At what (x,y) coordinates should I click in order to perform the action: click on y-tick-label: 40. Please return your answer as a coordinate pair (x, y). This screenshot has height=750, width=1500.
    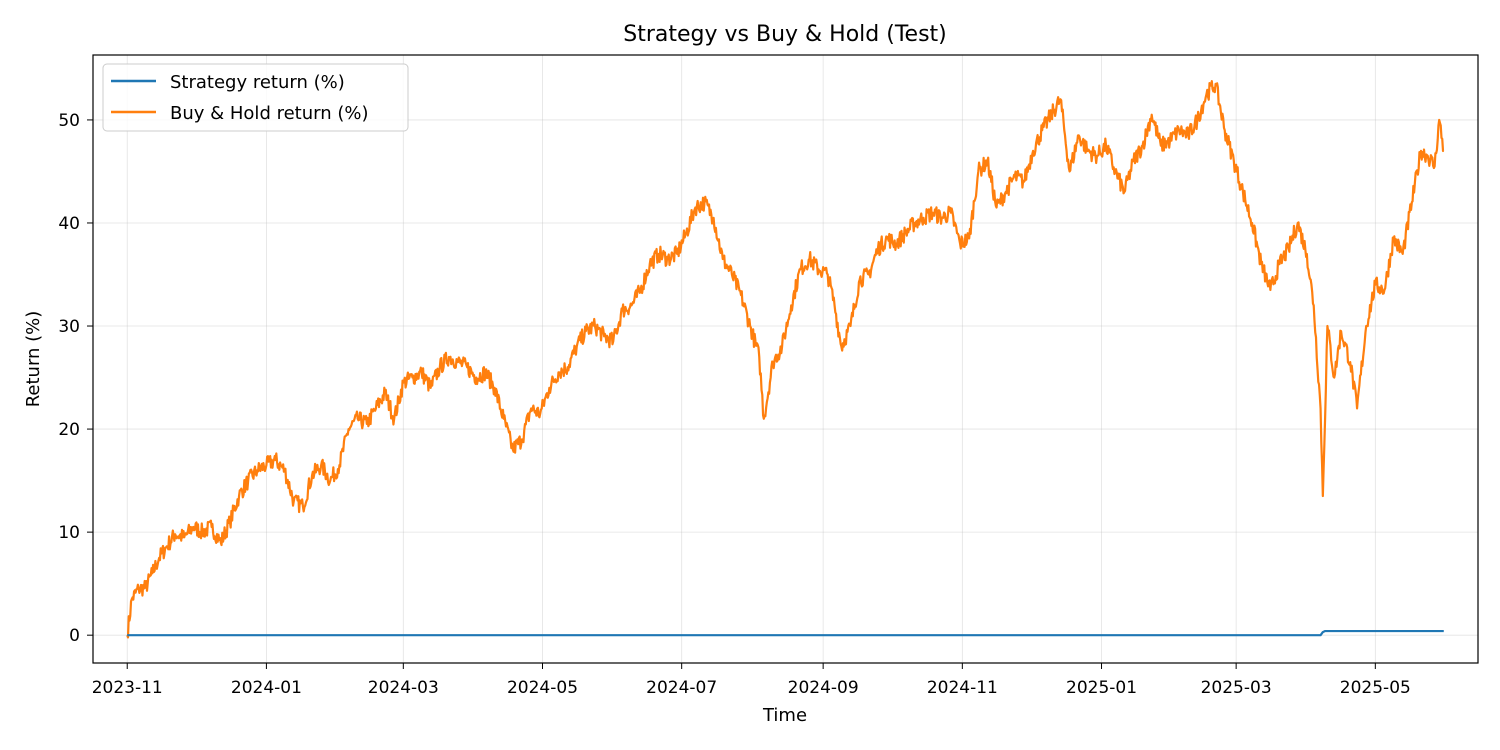
    Looking at the image, I should click on (69, 224).